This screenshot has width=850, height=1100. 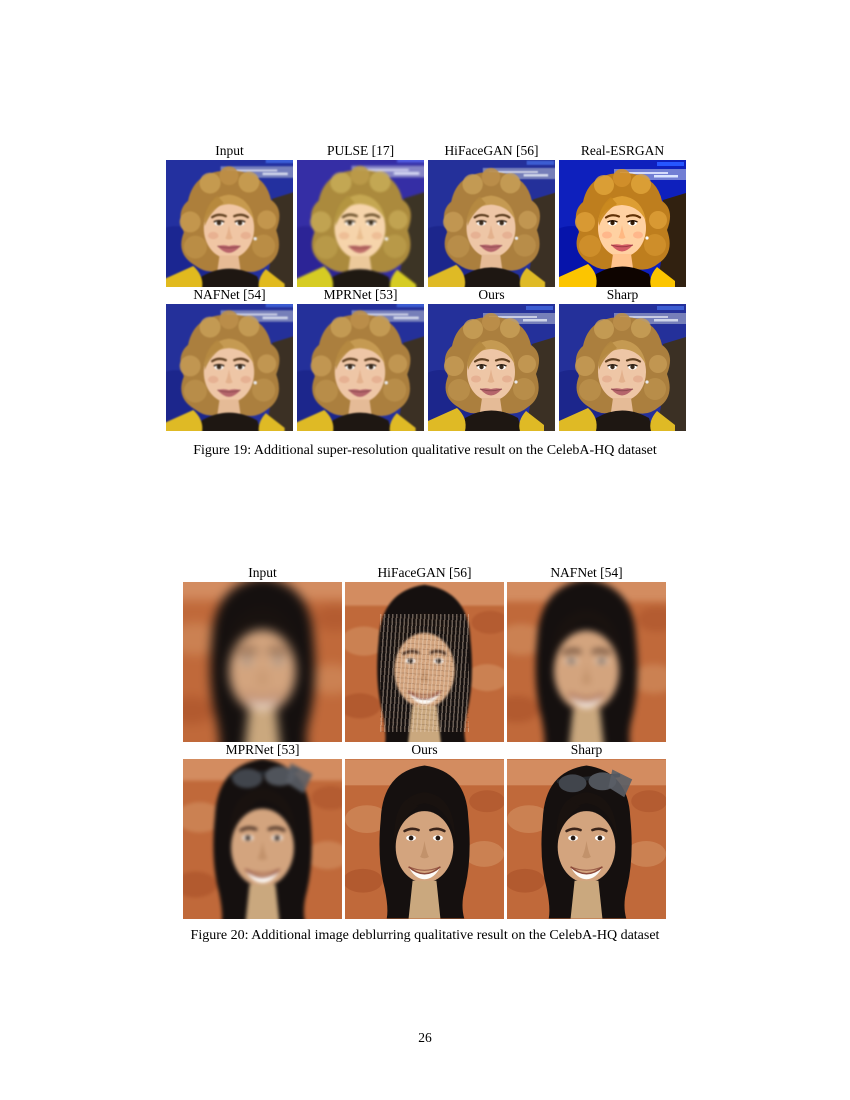 I want to click on fig19-image-pulse, so click(x=360, y=223).